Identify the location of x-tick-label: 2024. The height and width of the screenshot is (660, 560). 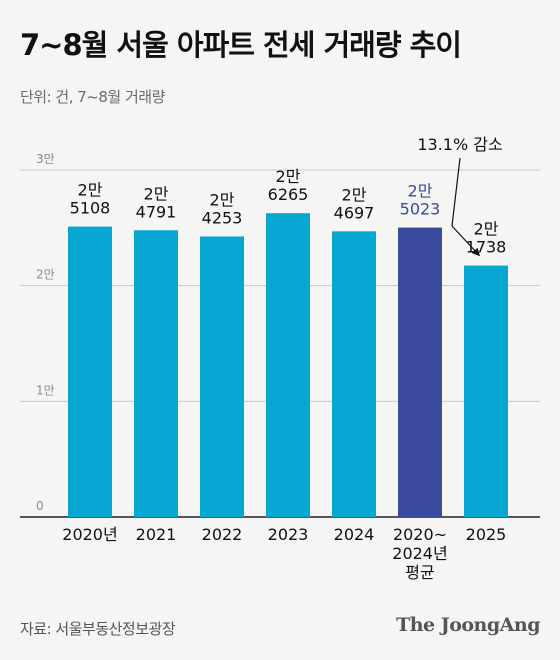
(354, 534).